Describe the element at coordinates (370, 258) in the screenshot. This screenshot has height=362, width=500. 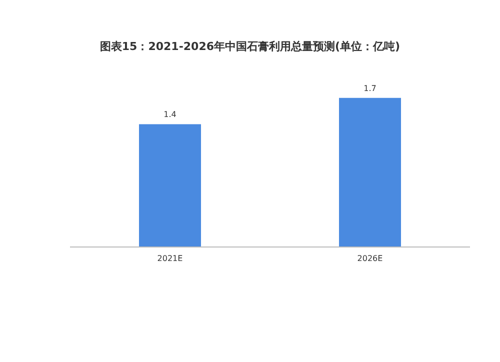
I see `x-tick-label: 2026E` at that location.